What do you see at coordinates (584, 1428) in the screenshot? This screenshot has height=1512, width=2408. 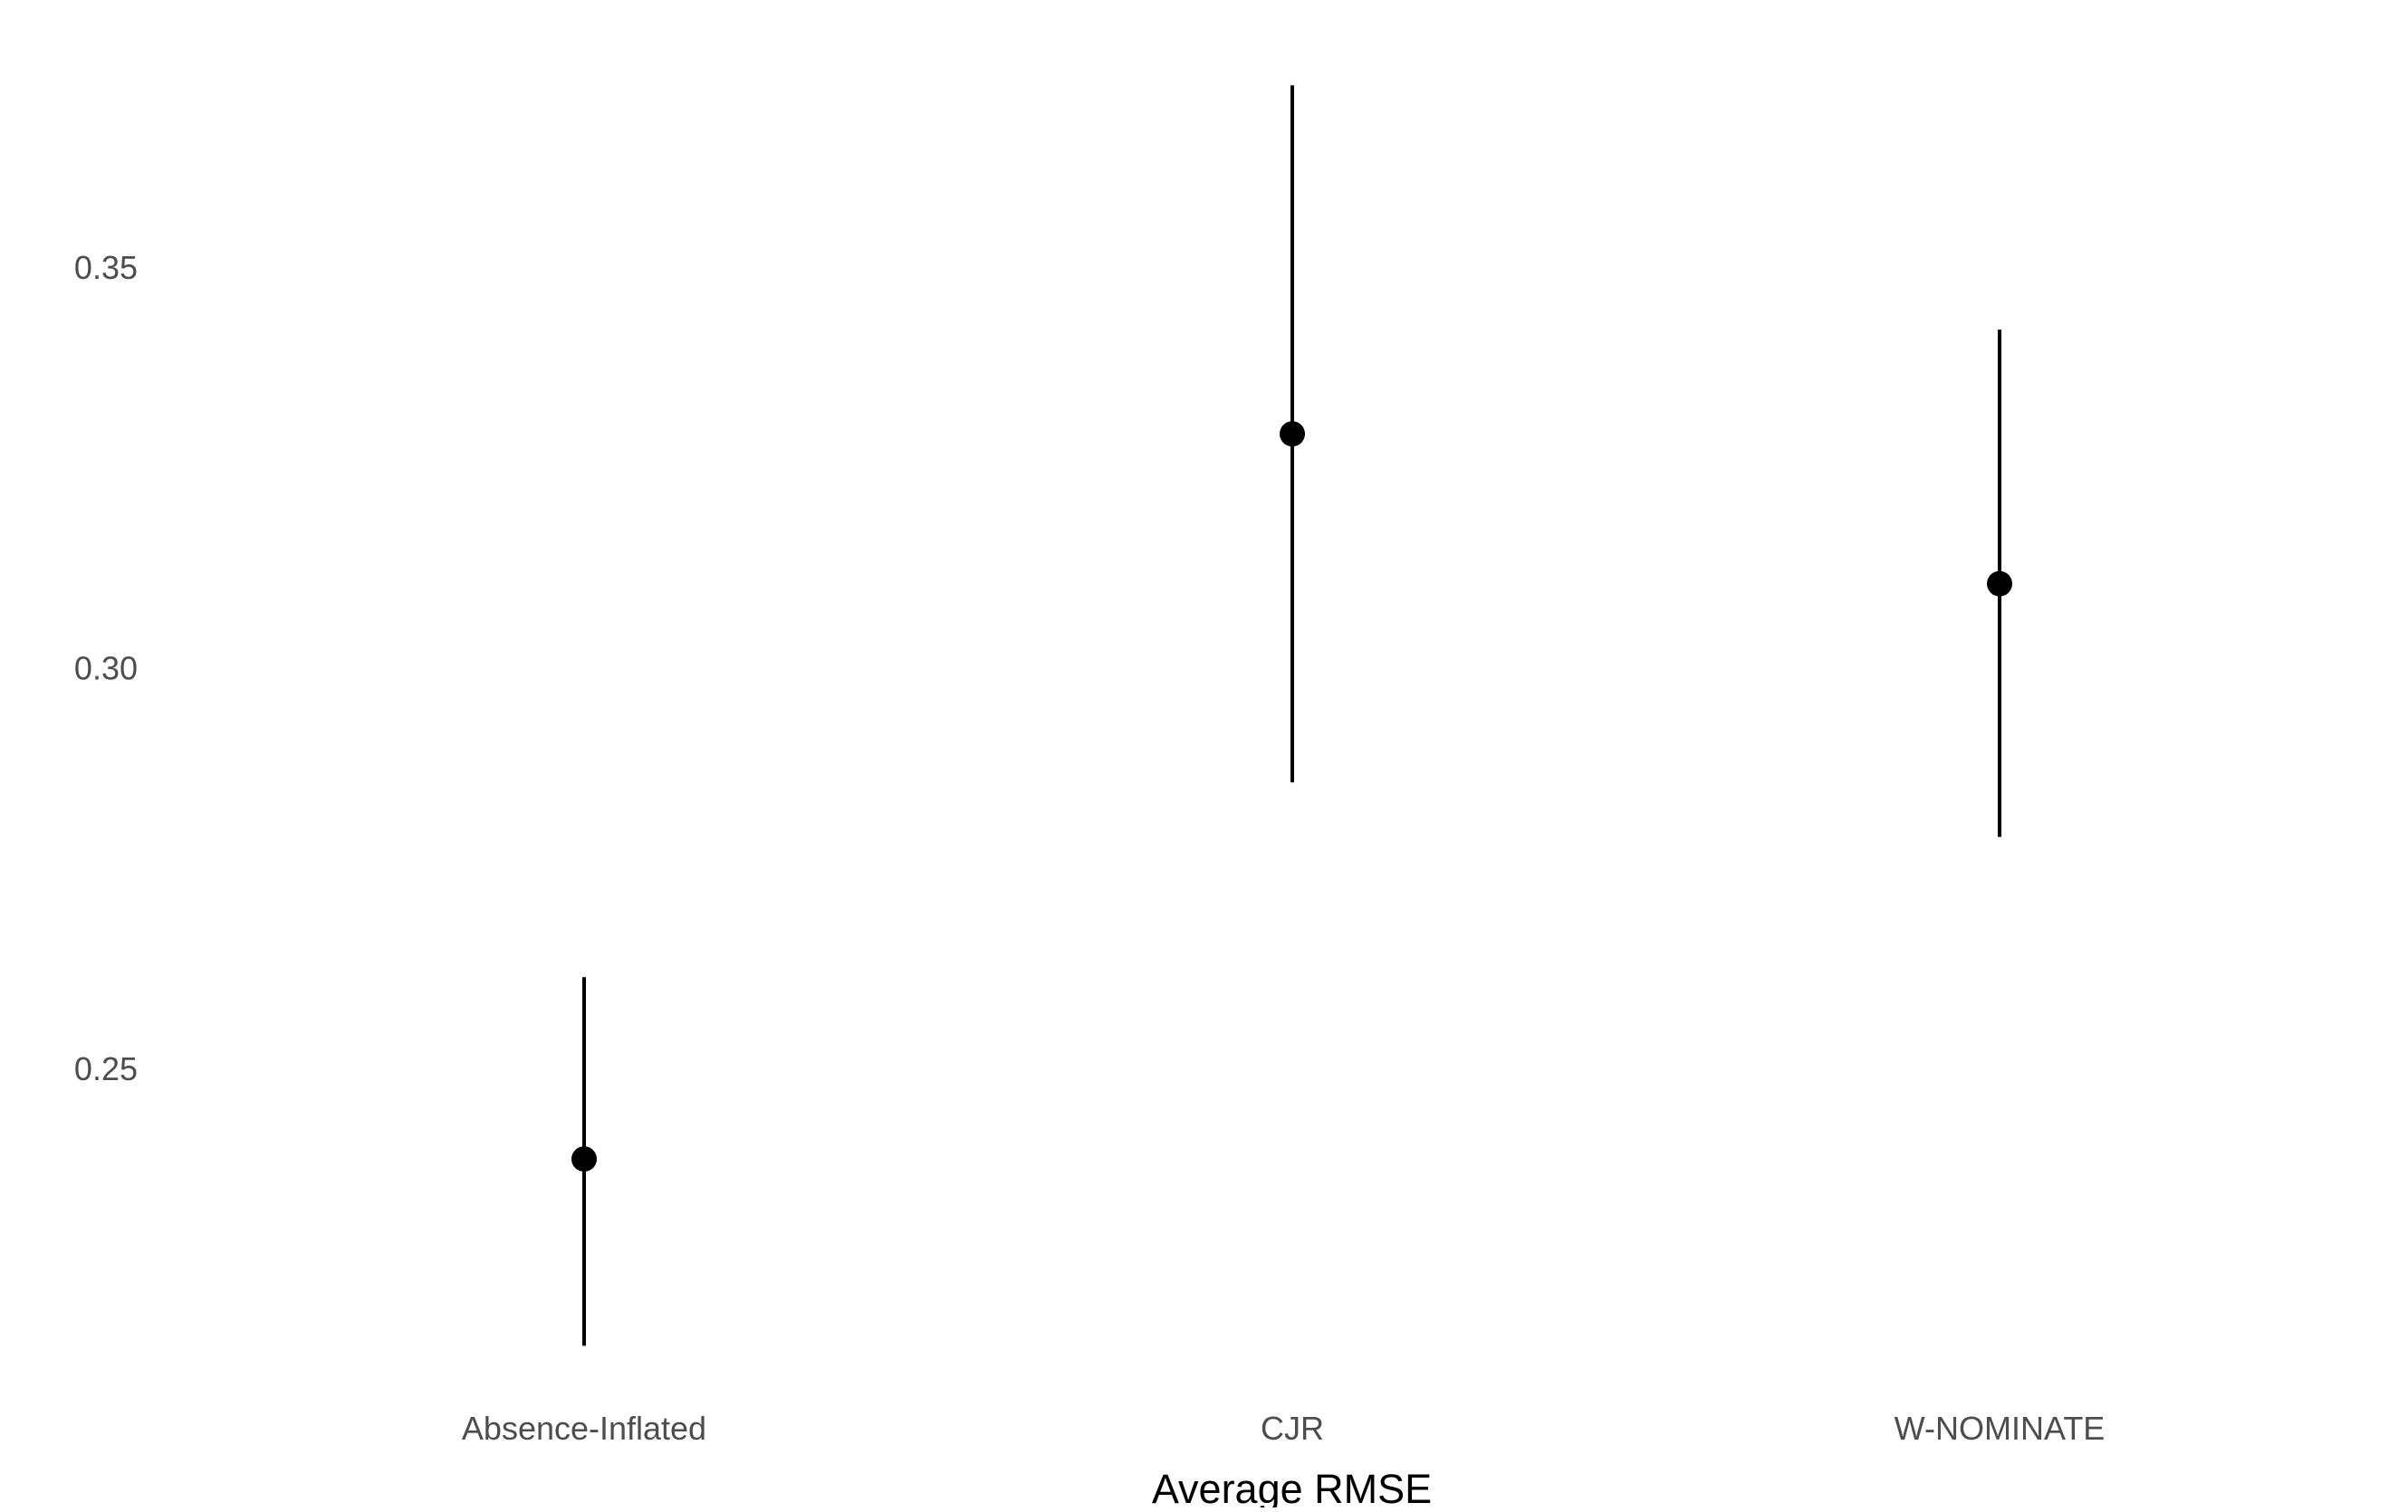 I see `x-tick-label: Absence-Inflated` at bounding box center [584, 1428].